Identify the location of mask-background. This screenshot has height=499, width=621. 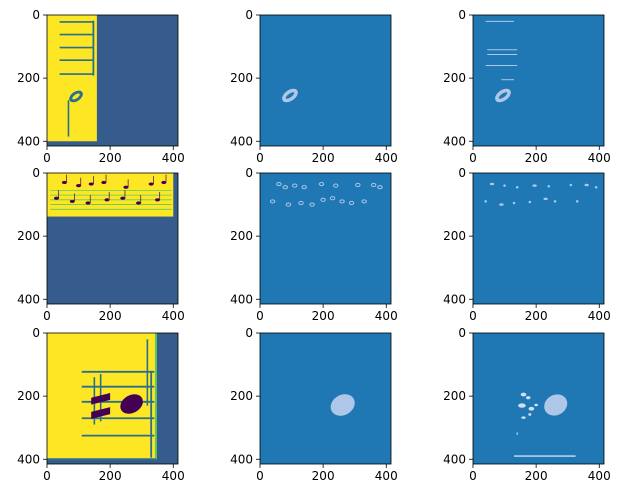
(325, 398).